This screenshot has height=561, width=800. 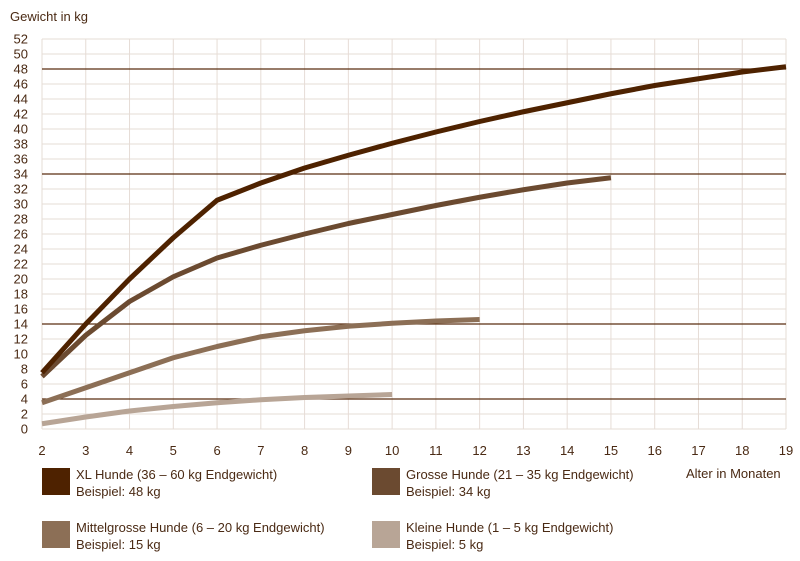 I want to click on y-tick-label: 4, so click(x=24, y=399).